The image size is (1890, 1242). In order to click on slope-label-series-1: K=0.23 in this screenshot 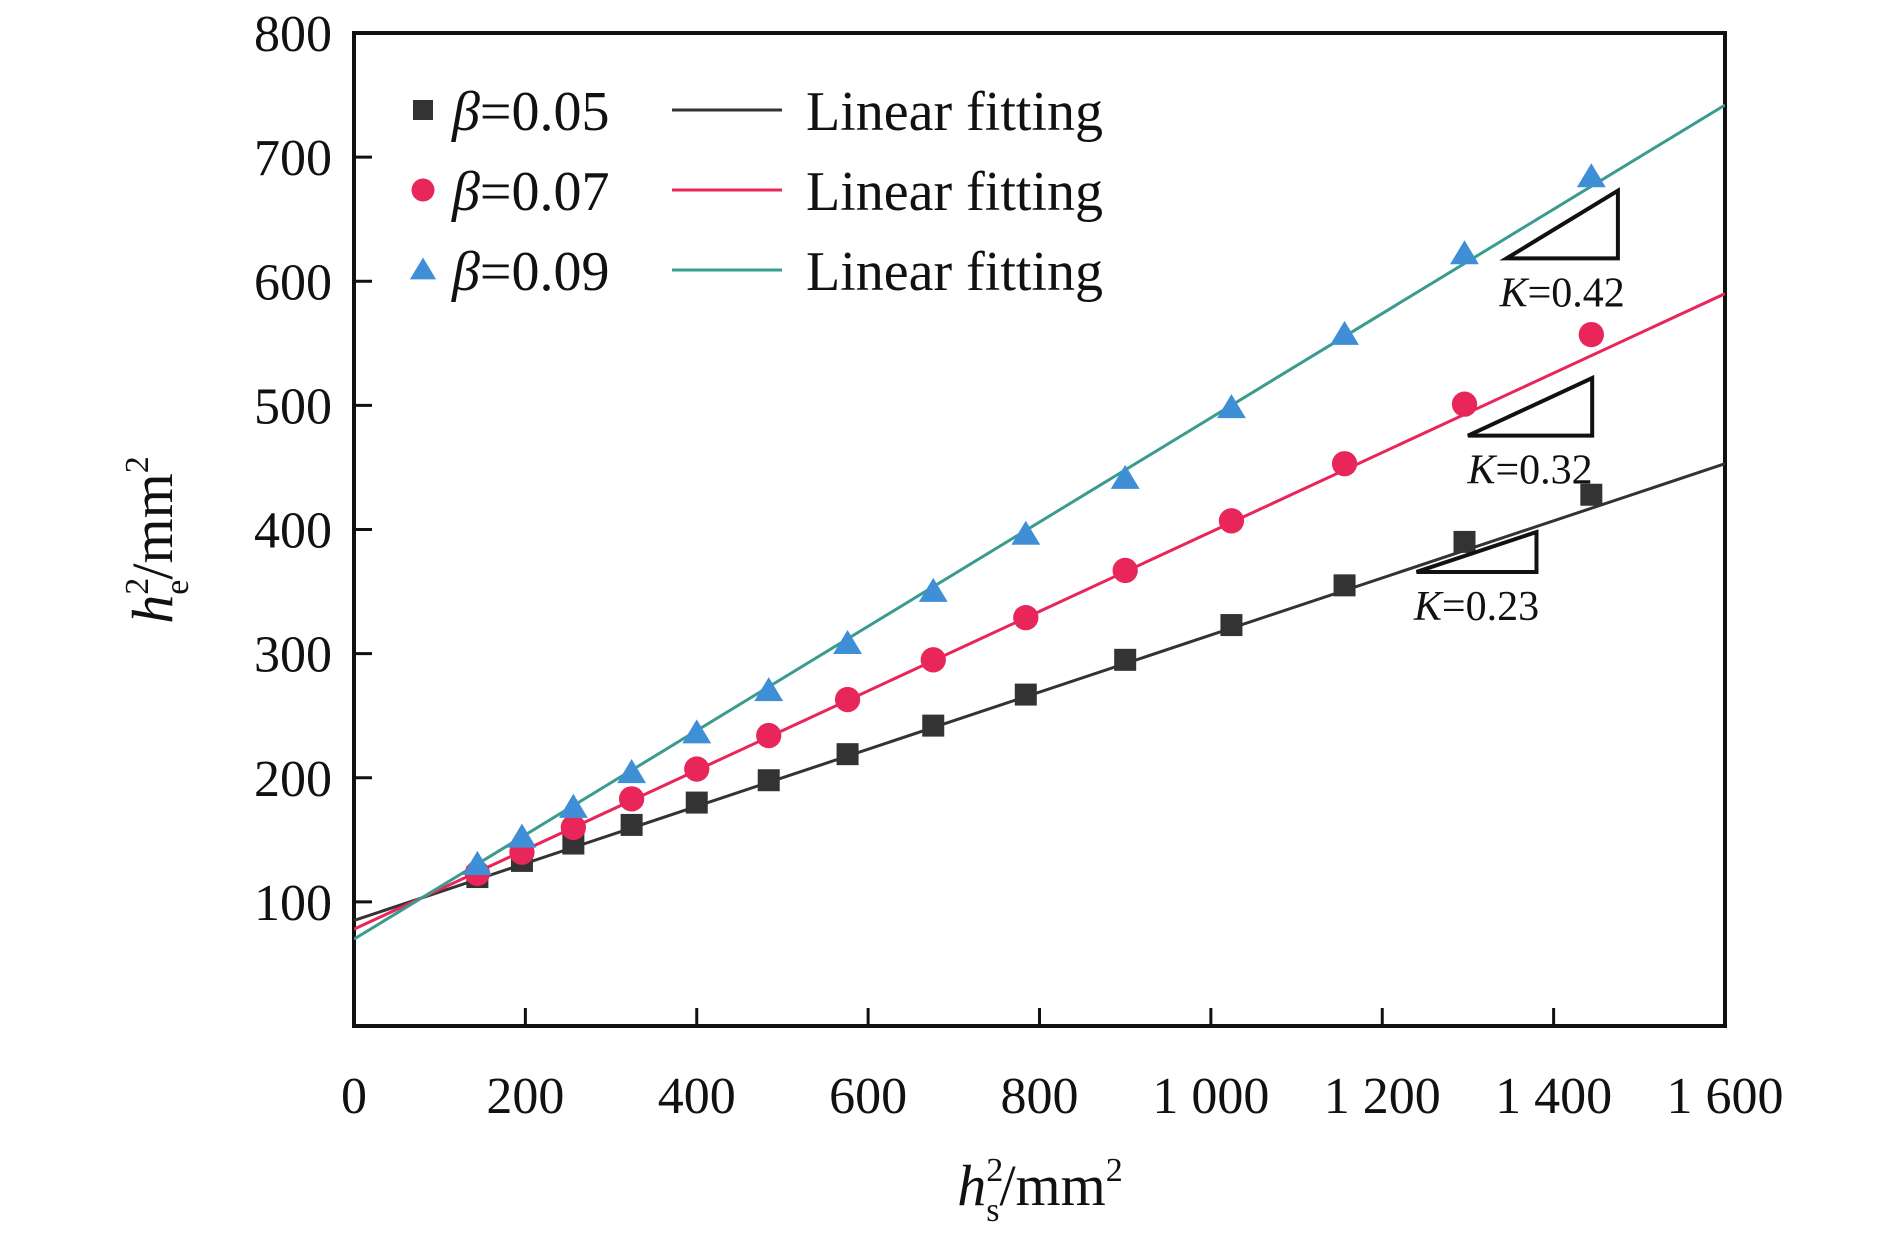, I will do `click(1476, 607)`.